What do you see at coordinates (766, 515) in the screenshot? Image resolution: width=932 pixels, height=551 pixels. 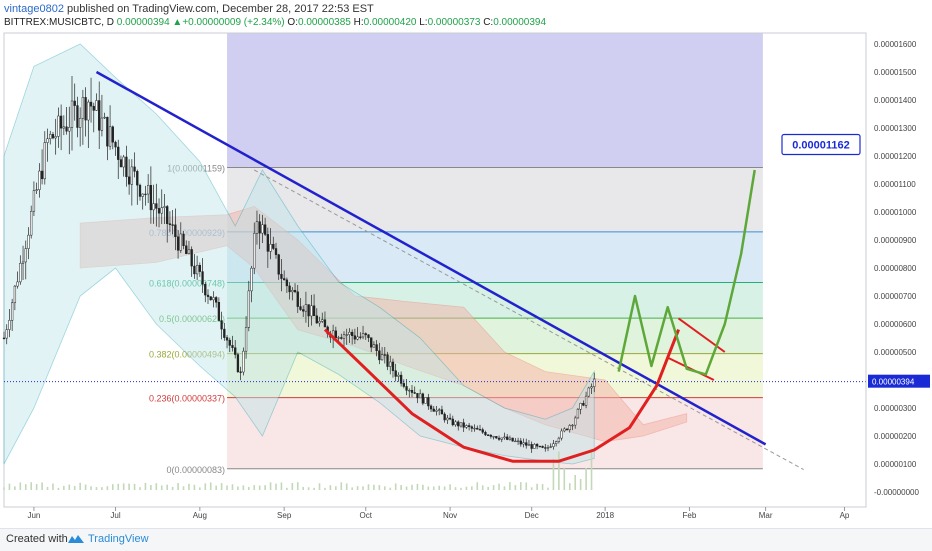 I see `x-tick-label: Mar` at bounding box center [766, 515].